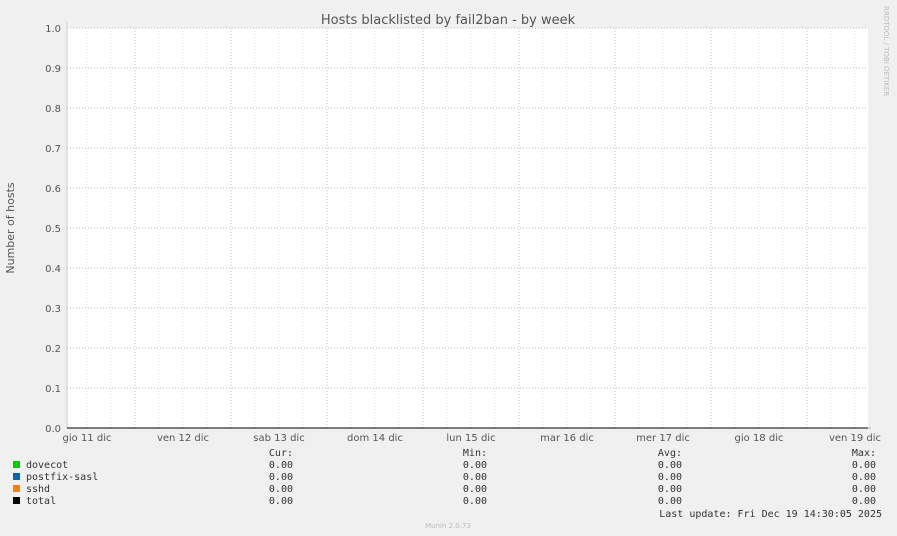 This screenshot has width=897, height=536. I want to click on y-tick-label: 0.6, so click(53, 189).